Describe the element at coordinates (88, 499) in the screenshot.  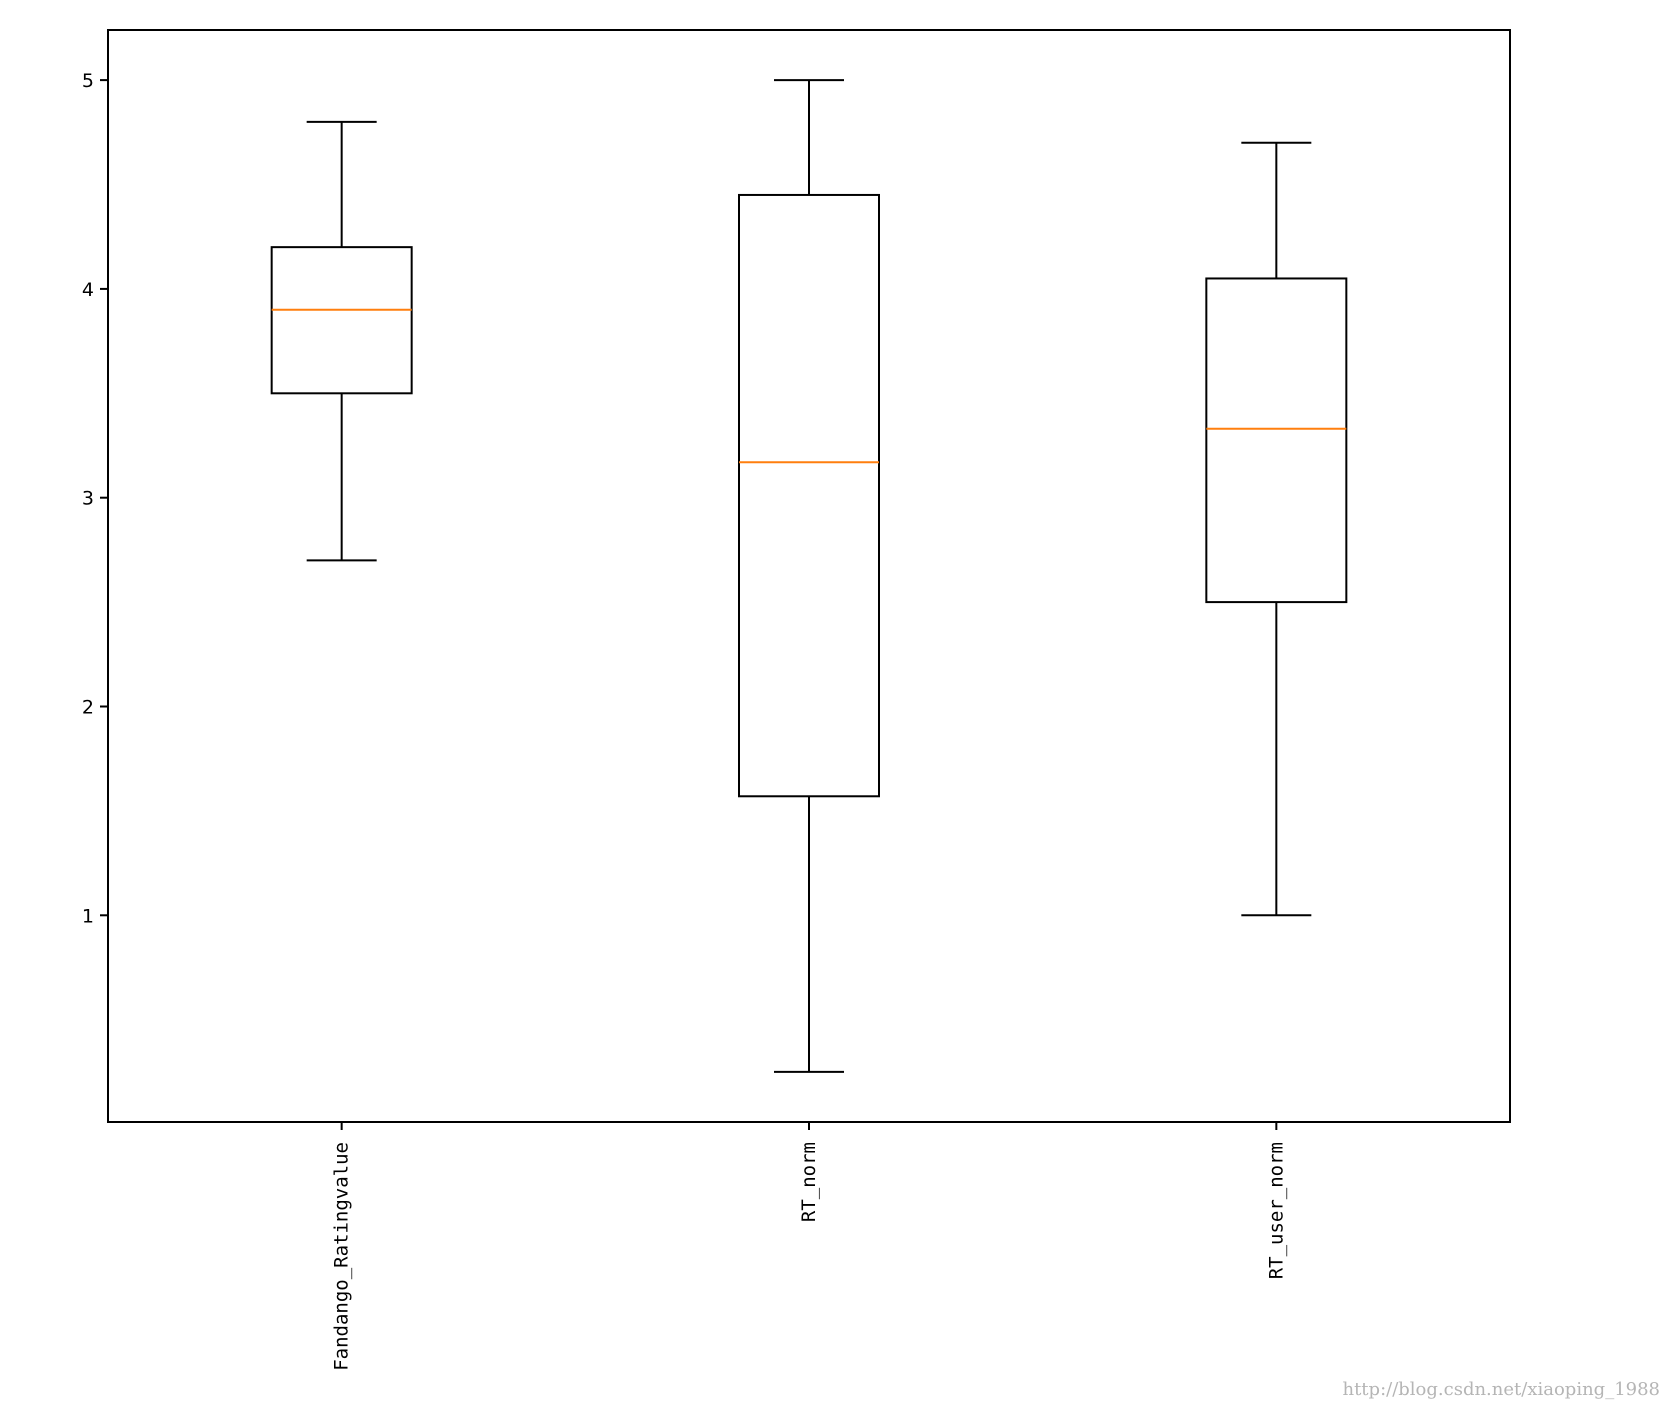
I see `y-tick-label: 3` at that location.